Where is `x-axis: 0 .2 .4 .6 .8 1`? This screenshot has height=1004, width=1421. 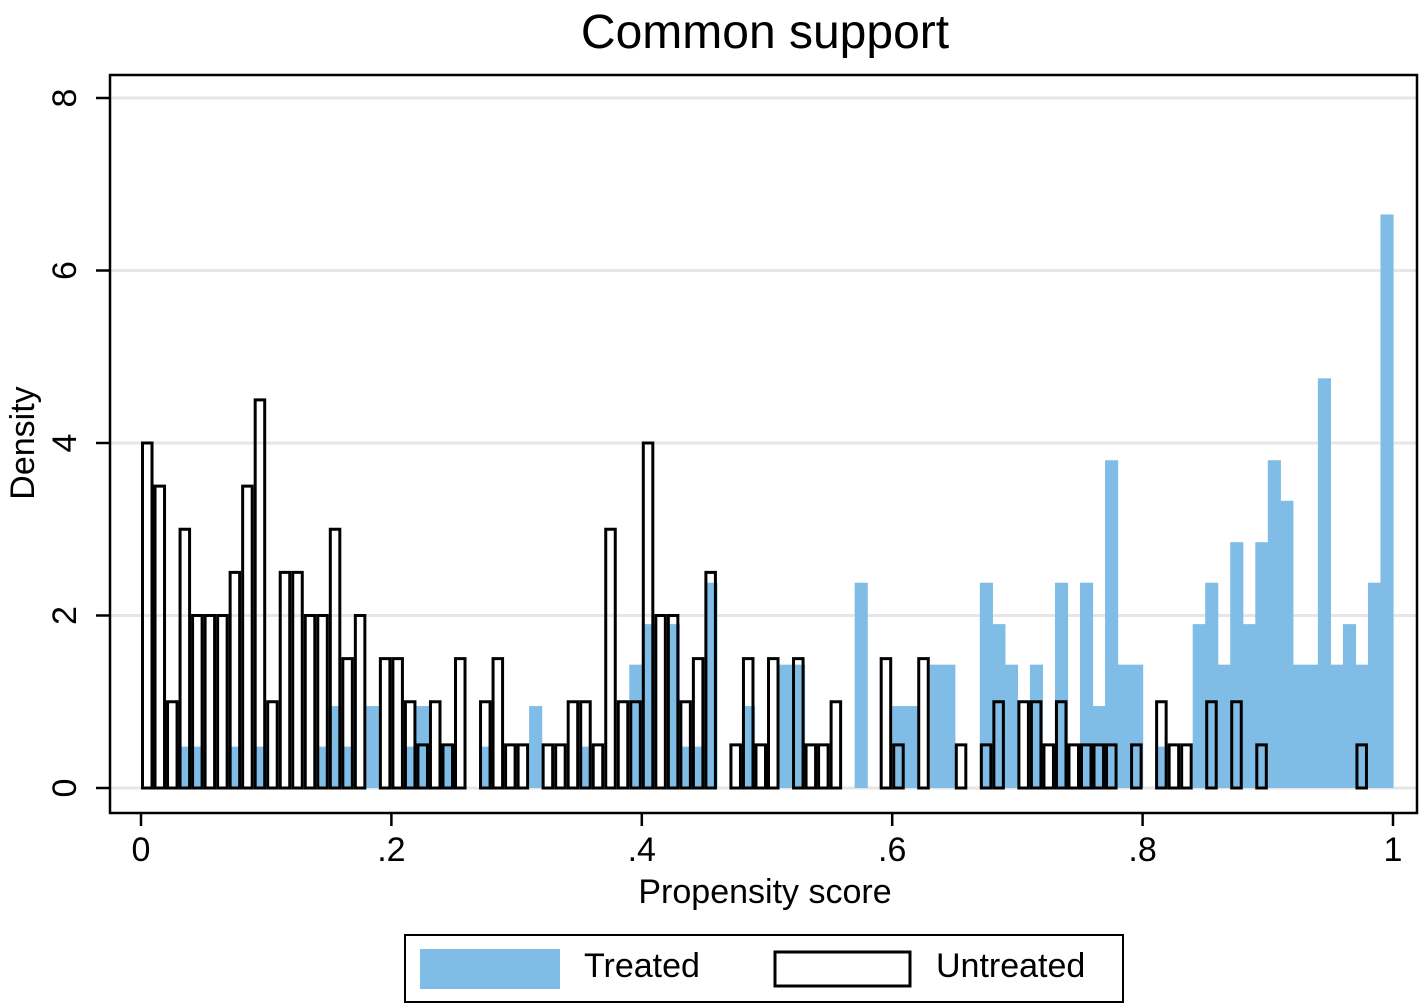
x-axis: 0 .2 .4 .6 .8 1 is located at coordinates (767, 841).